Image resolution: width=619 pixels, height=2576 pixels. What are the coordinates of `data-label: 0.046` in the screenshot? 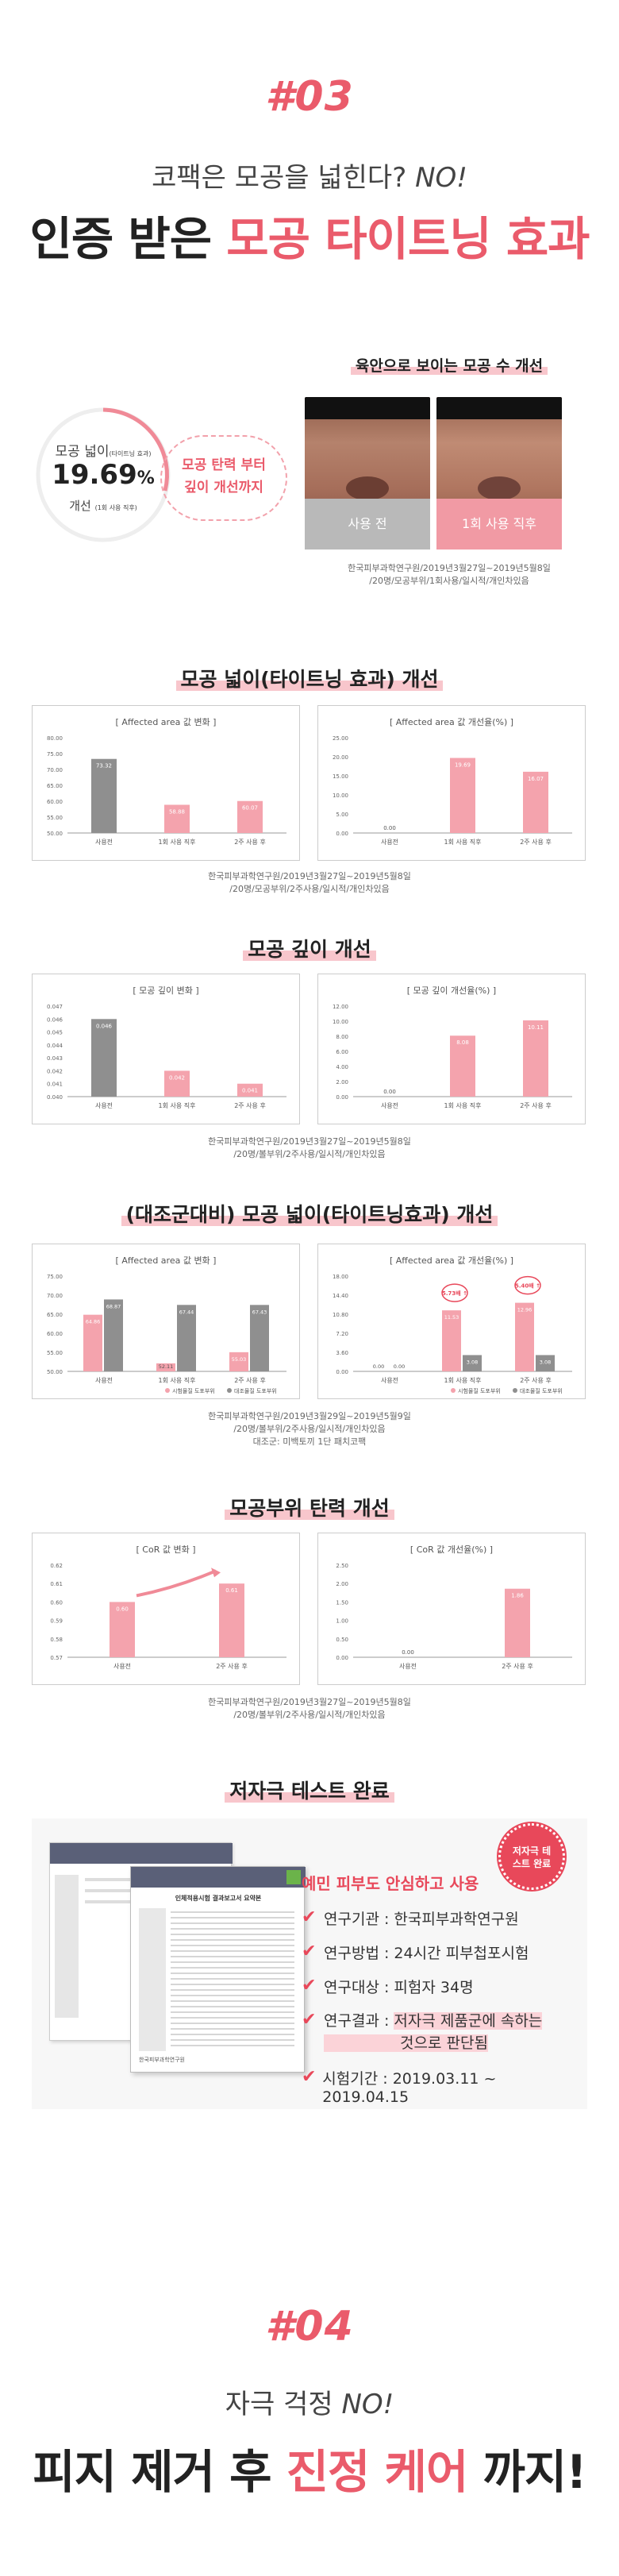 It's located at (105, 1026).